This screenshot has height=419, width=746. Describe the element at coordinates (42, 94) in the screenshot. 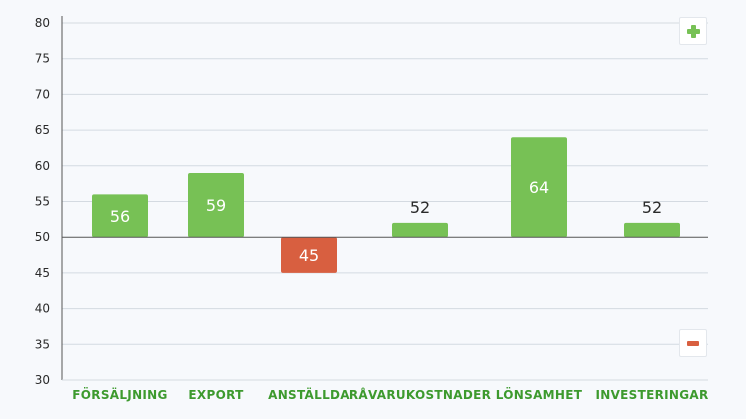

I see `y-tick-label: 70` at that location.